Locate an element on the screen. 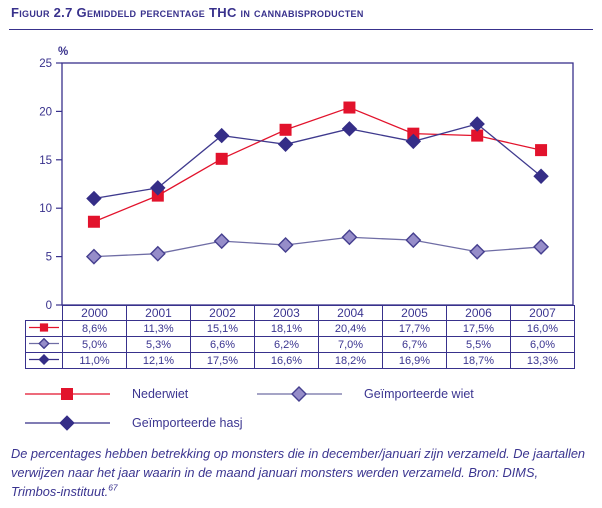 This screenshot has height=508, width=602. table-corner-cell is located at coordinates (44, 313).